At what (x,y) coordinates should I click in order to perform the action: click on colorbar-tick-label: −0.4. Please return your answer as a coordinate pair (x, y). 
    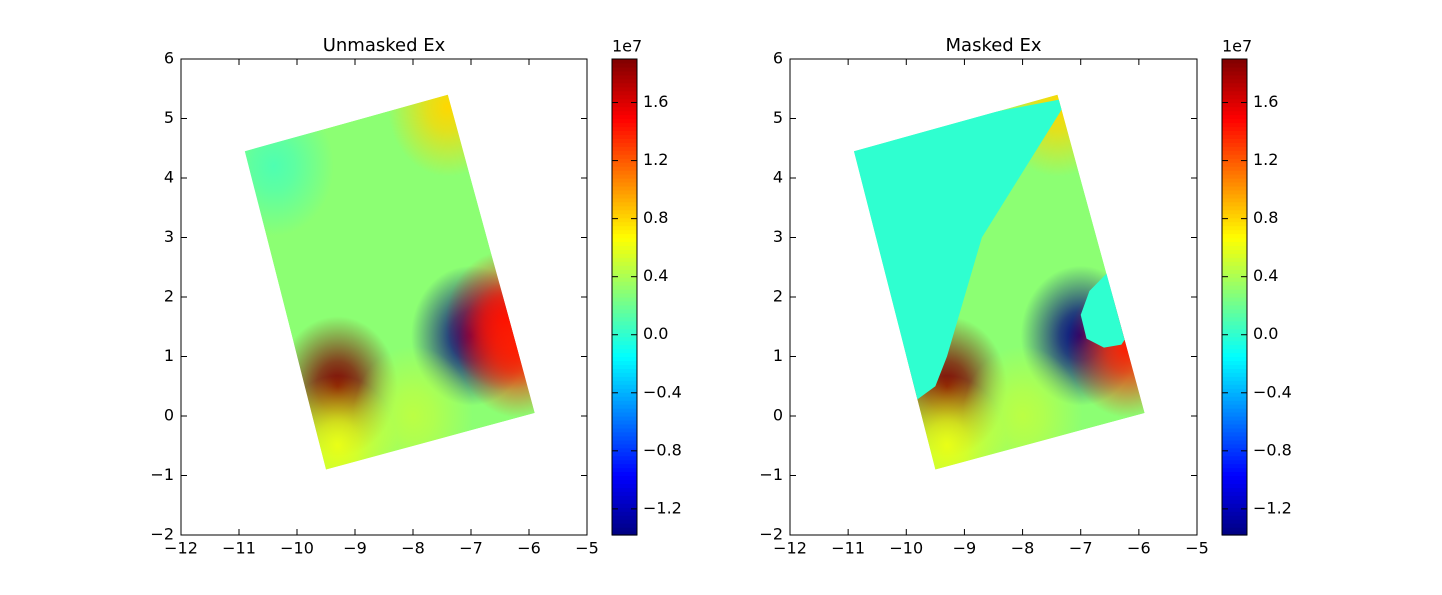
    Looking at the image, I should click on (662, 391).